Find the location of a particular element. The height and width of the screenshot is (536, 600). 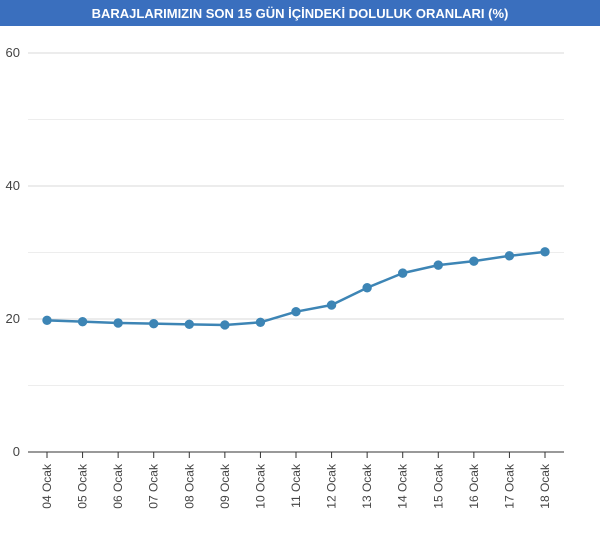

y-tick-label: 40 is located at coordinates (13, 185).